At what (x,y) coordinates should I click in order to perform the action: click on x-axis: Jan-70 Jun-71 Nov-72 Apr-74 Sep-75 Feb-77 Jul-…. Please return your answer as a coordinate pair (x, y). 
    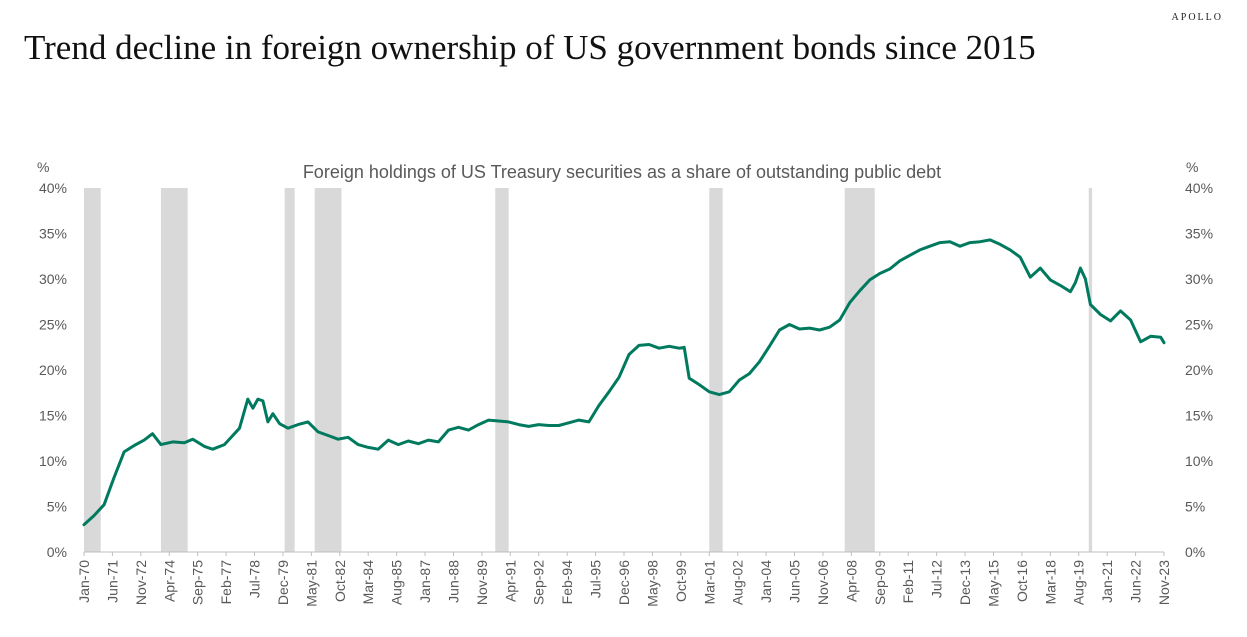
    Looking at the image, I should click on (624, 579).